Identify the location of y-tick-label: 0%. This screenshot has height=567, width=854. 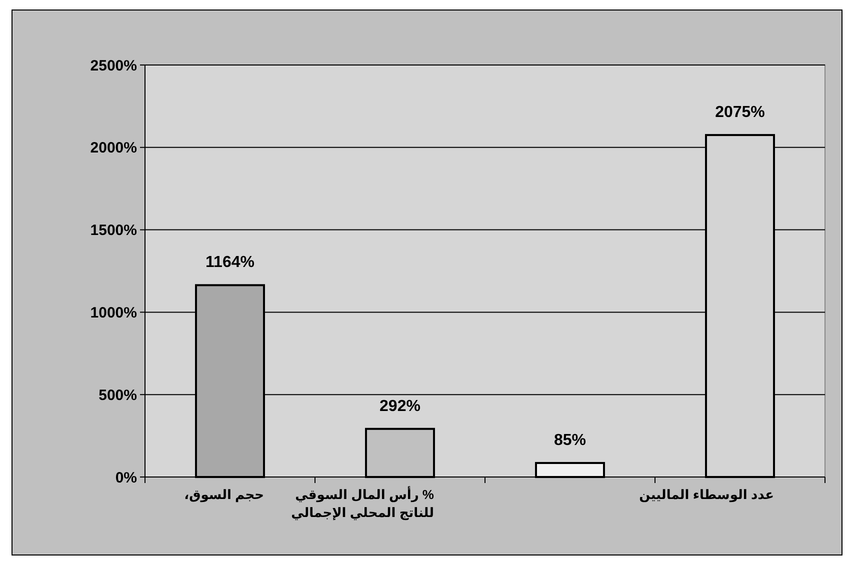
(126, 477).